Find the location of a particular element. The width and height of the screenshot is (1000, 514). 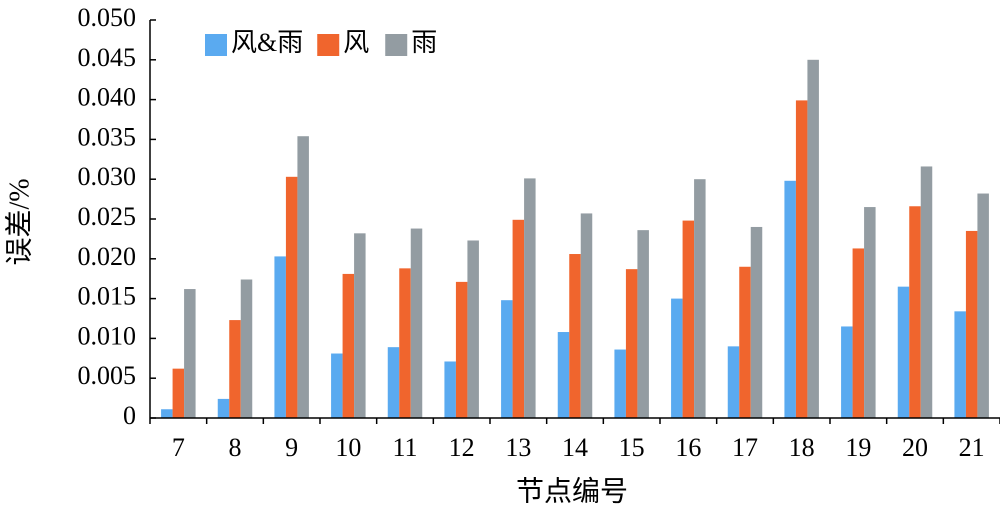

y-axis-title: 误差/% is located at coordinates (19, 221).